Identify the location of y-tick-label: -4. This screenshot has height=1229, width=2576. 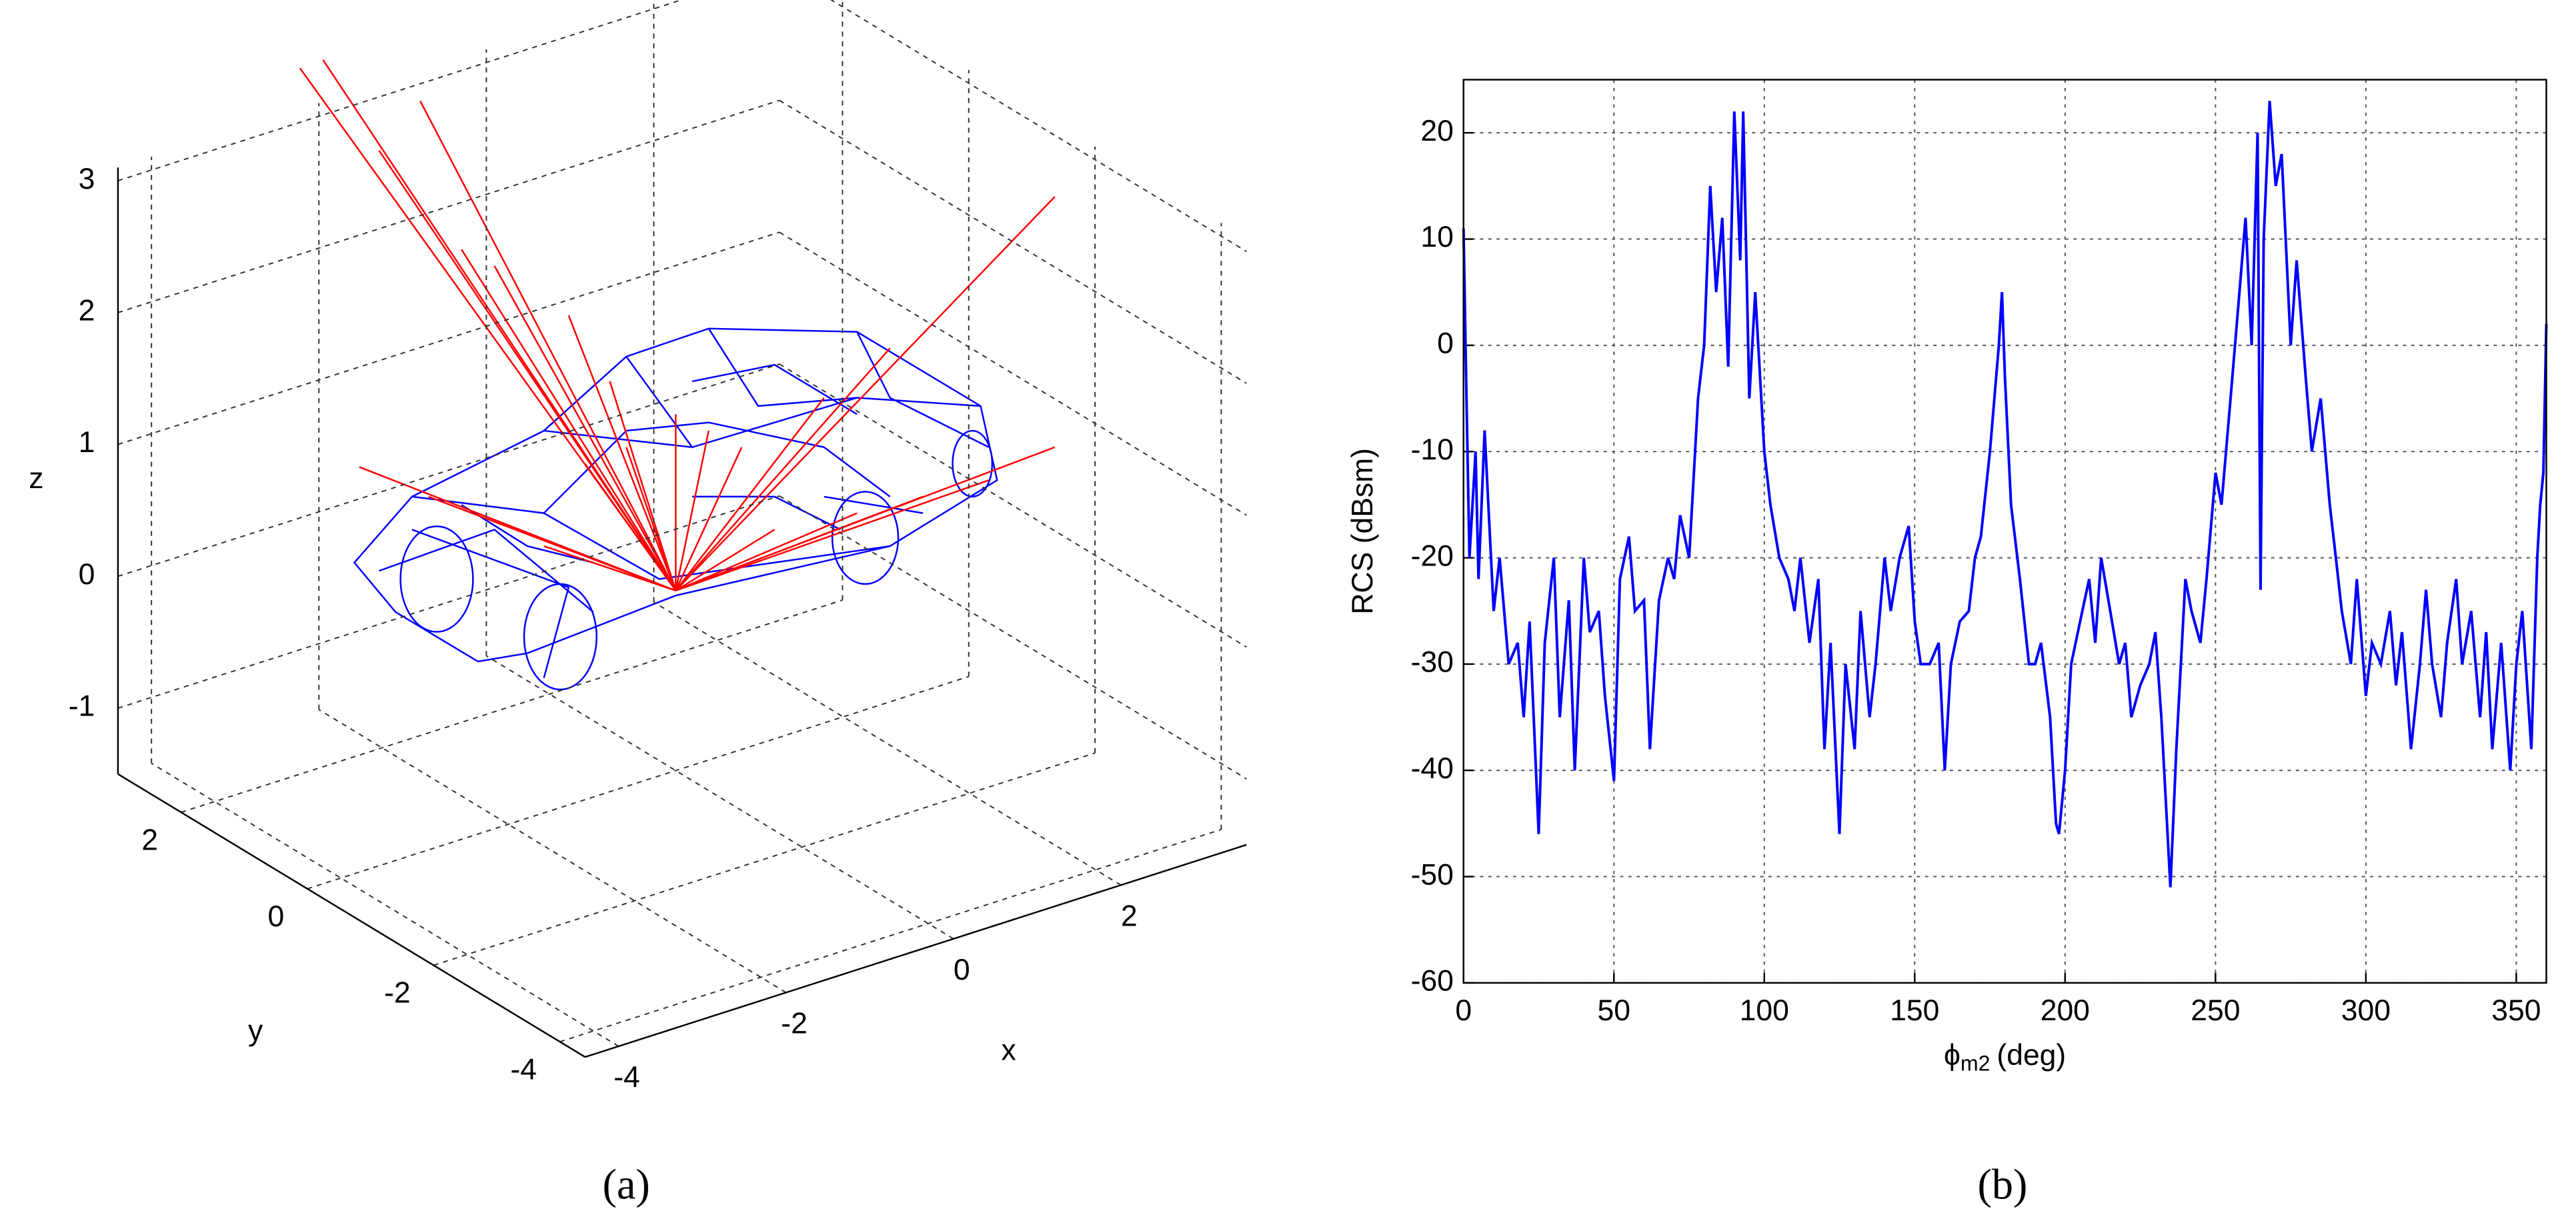
(523, 1070).